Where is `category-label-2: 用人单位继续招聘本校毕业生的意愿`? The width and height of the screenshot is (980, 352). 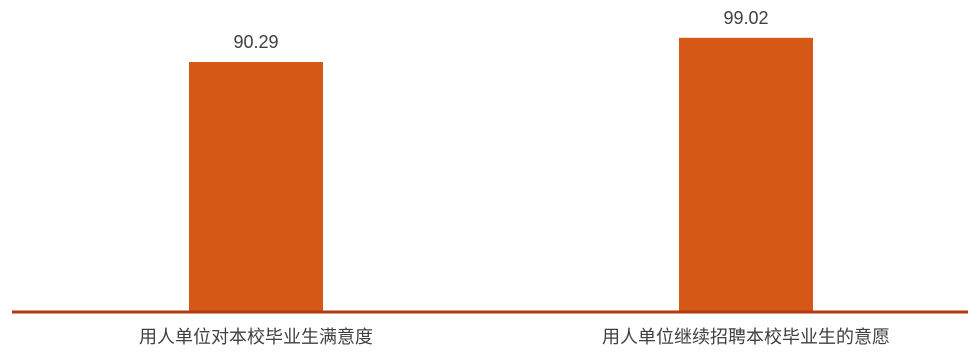
category-label-2: 用人单位继续招聘本校毕业生的意愿 is located at coordinates (746, 337).